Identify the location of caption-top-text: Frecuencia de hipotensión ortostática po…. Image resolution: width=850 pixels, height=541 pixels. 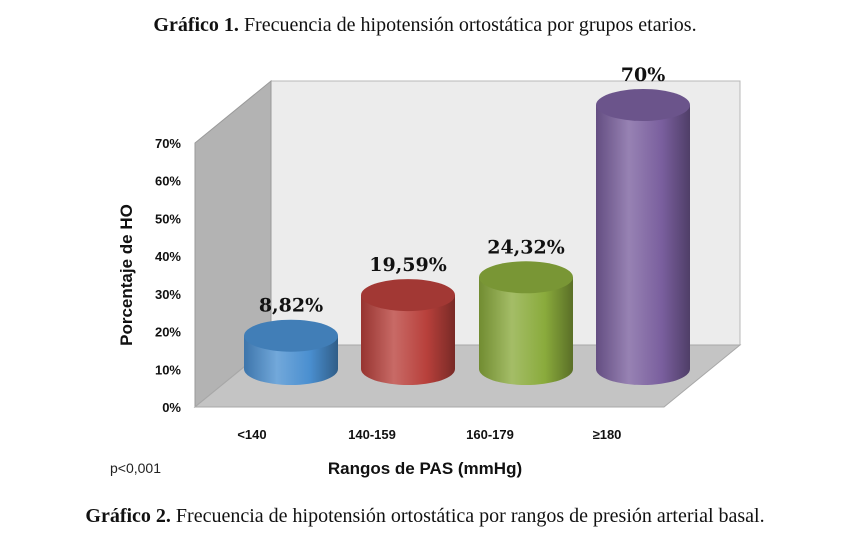
(467, 25).